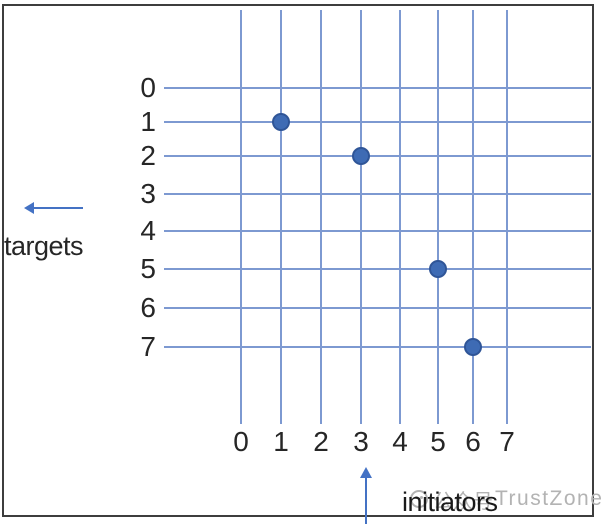  I want to click on initiator-tick-label: 4, so click(400, 441).